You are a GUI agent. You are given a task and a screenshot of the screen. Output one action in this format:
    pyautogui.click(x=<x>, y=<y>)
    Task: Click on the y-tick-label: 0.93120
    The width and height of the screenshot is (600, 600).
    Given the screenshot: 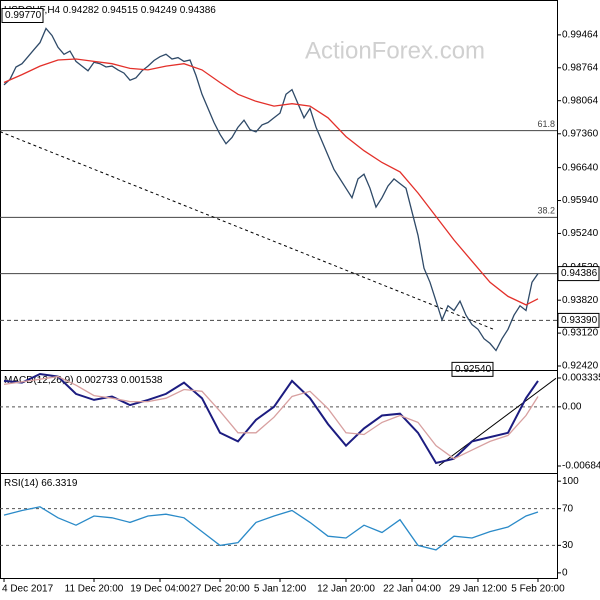 What is the action you would take?
    pyautogui.click(x=580, y=333)
    